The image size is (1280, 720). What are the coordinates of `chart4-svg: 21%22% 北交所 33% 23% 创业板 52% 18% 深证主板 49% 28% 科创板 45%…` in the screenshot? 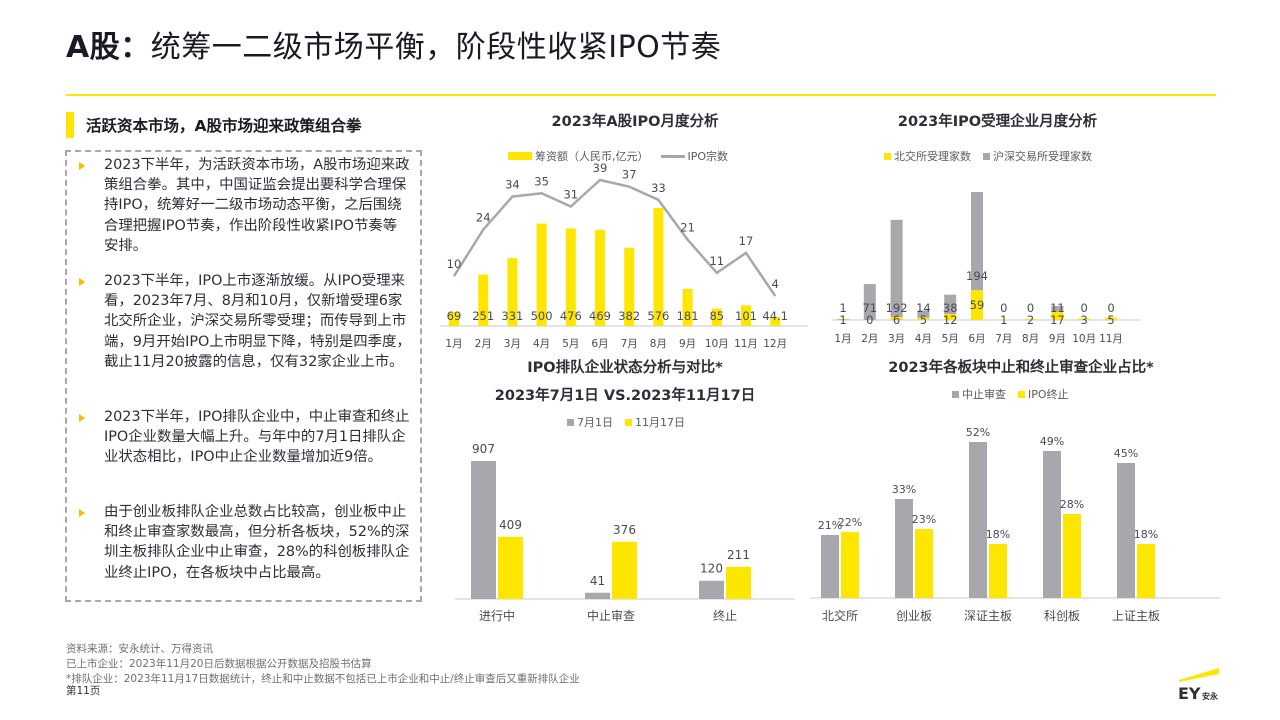 It's located at (1015, 524).